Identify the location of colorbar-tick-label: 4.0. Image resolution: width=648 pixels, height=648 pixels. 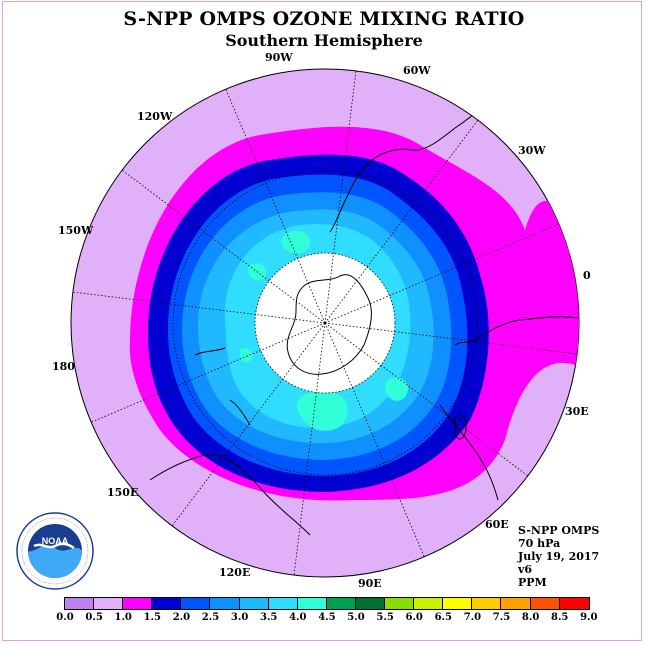
(298, 617).